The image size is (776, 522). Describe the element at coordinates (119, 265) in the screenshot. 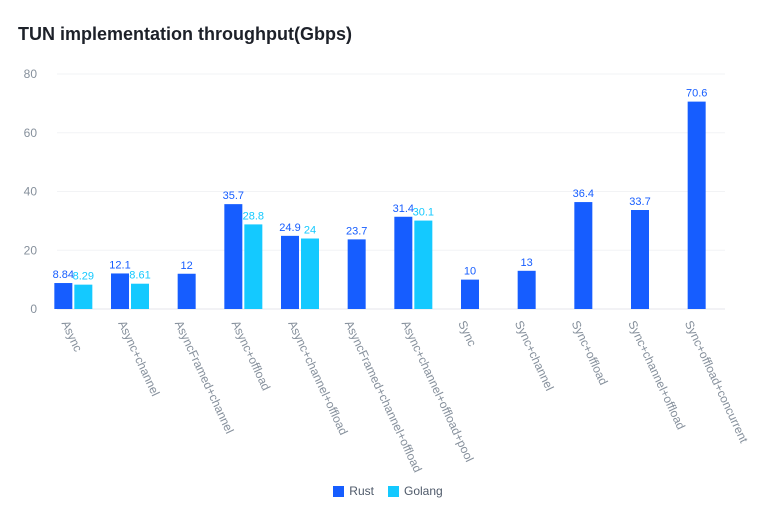

I see `data-label-rust-1: 12.1` at that location.